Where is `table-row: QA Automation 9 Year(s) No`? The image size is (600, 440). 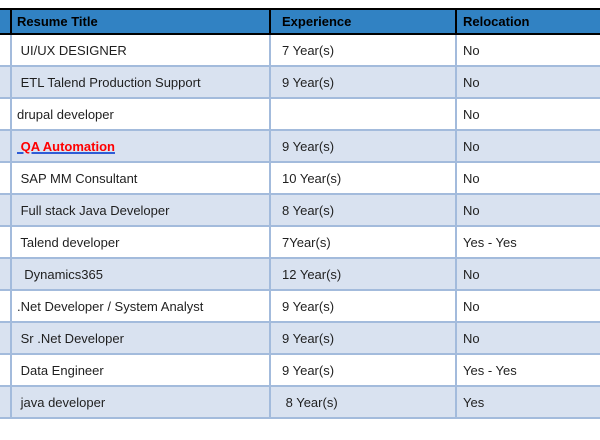 table-row: QA Automation 9 Year(s) No is located at coordinates (300, 147).